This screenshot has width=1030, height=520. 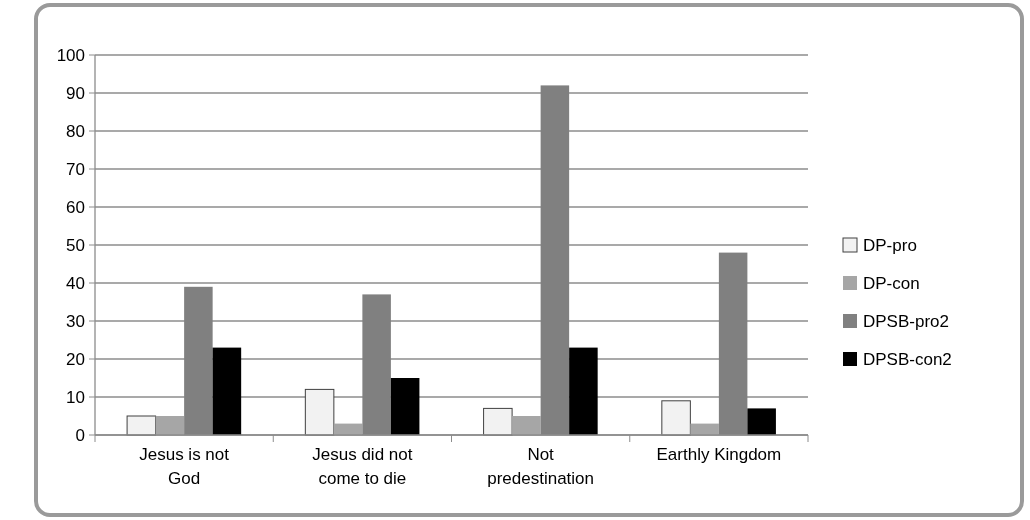 What do you see at coordinates (75, 131) in the screenshot?
I see `y-tick-label: 80` at bounding box center [75, 131].